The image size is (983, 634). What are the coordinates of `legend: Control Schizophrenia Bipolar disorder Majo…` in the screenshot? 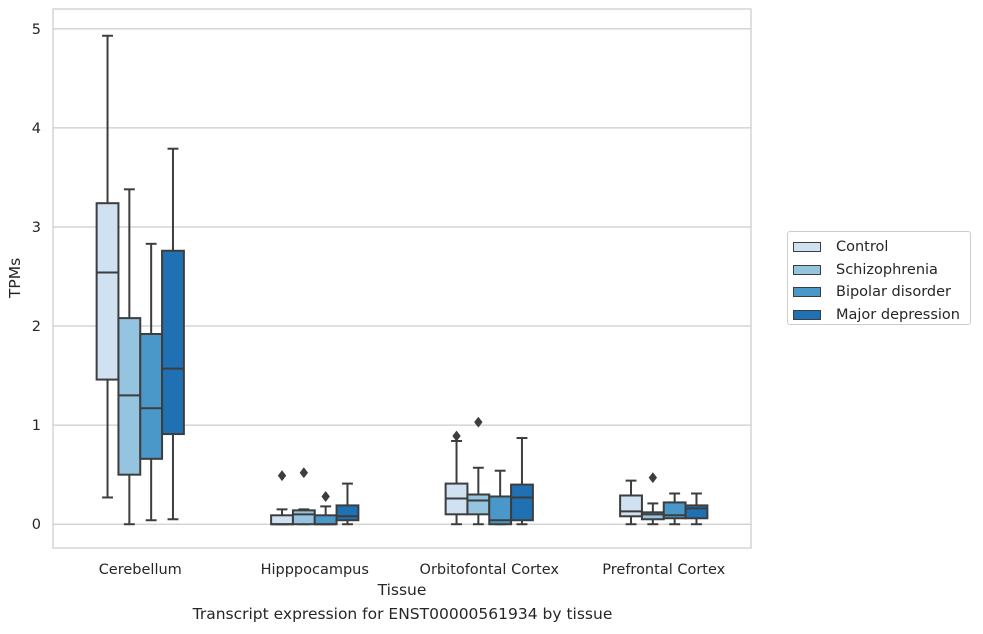 It's located at (879, 278).